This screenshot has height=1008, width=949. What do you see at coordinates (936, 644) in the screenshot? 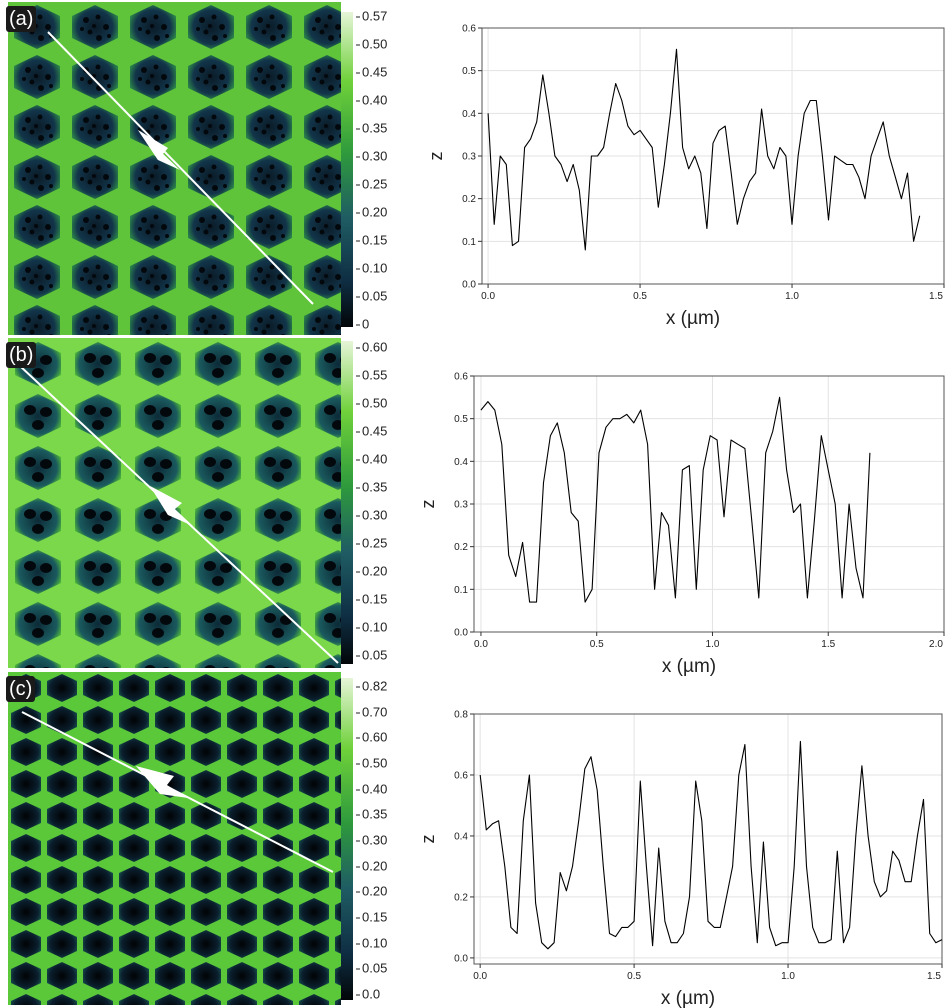
I see `x-tick-label: 2.0` at bounding box center [936, 644].